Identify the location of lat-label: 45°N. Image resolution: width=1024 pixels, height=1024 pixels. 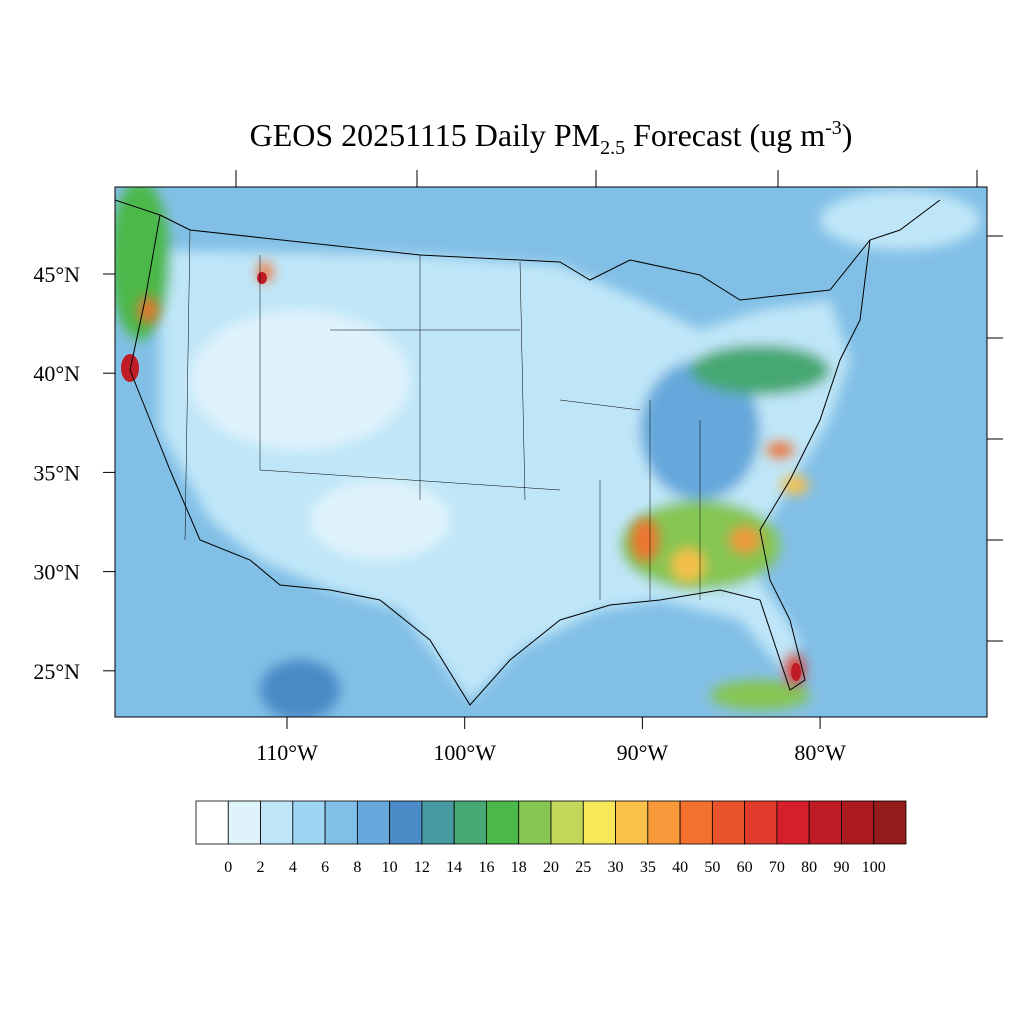
(56, 274).